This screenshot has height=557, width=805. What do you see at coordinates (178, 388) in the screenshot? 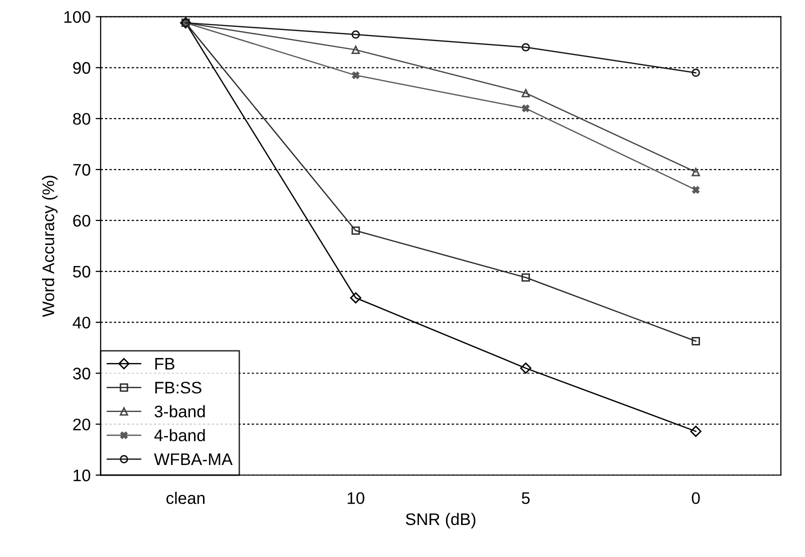
I see `legend-label: FB:SS` at bounding box center [178, 388].